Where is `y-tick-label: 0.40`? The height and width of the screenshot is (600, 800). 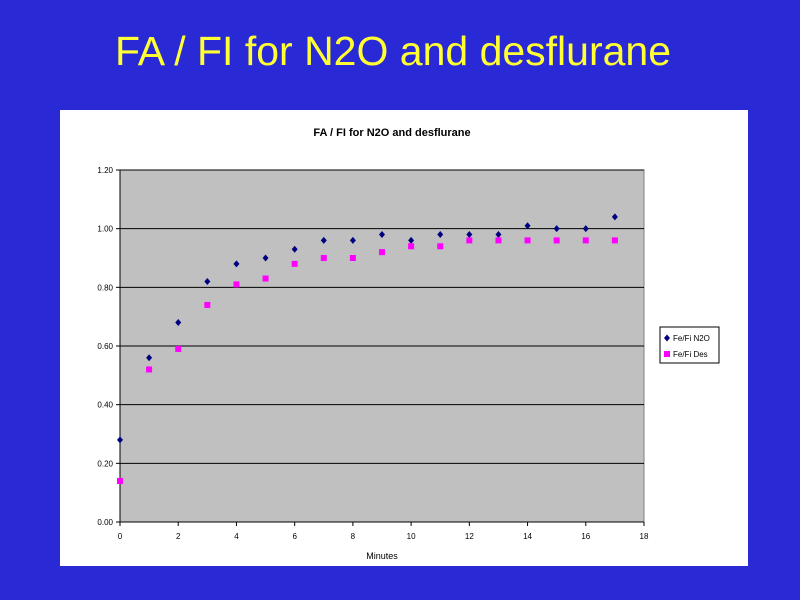 y-tick-label: 0.40 is located at coordinates (105, 405).